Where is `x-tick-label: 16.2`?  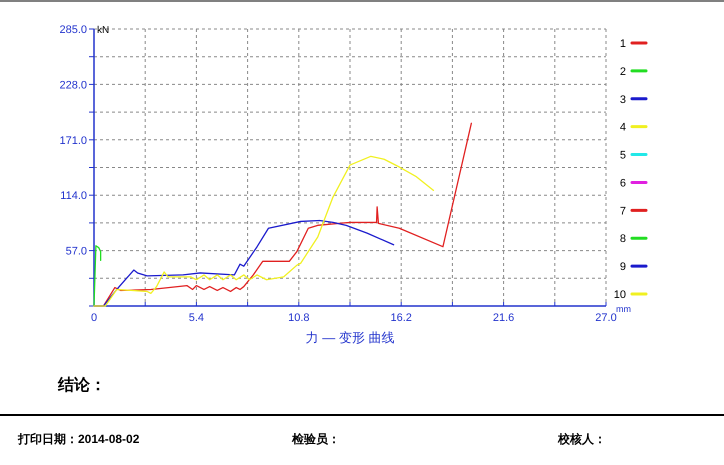 x-tick-label: 16.2 is located at coordinates (401, 318).